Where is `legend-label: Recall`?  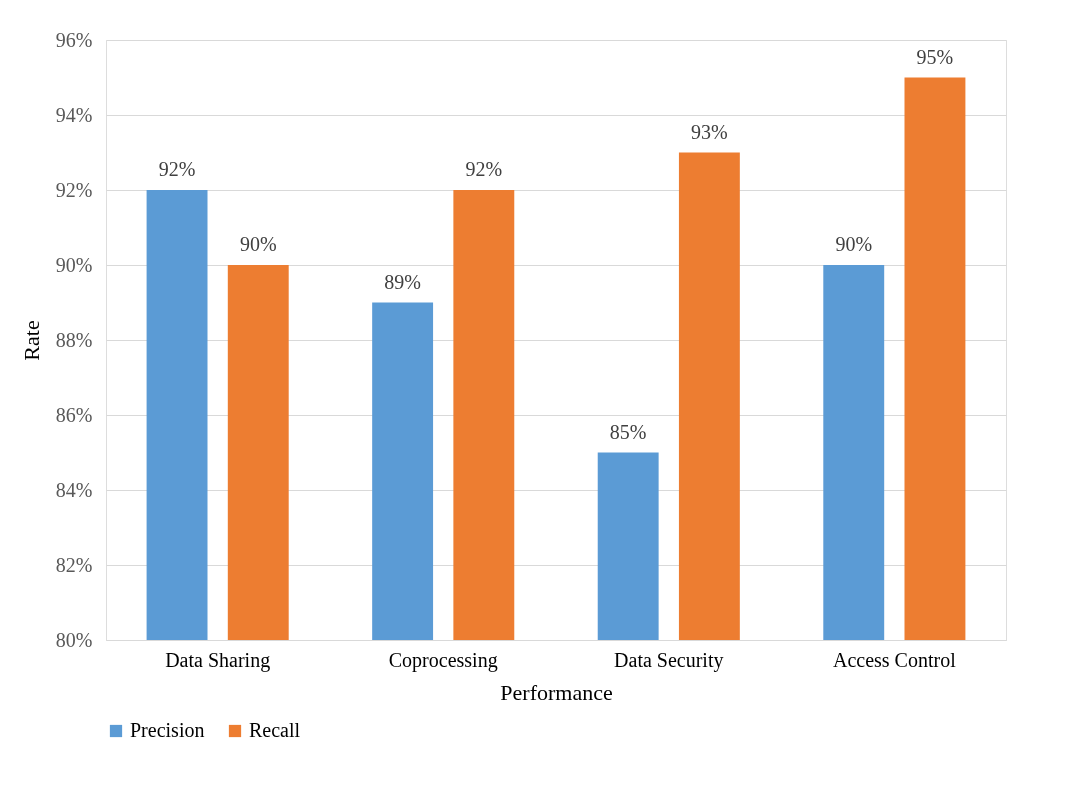
legend-label: Recall is located at coordinates (275, 730).